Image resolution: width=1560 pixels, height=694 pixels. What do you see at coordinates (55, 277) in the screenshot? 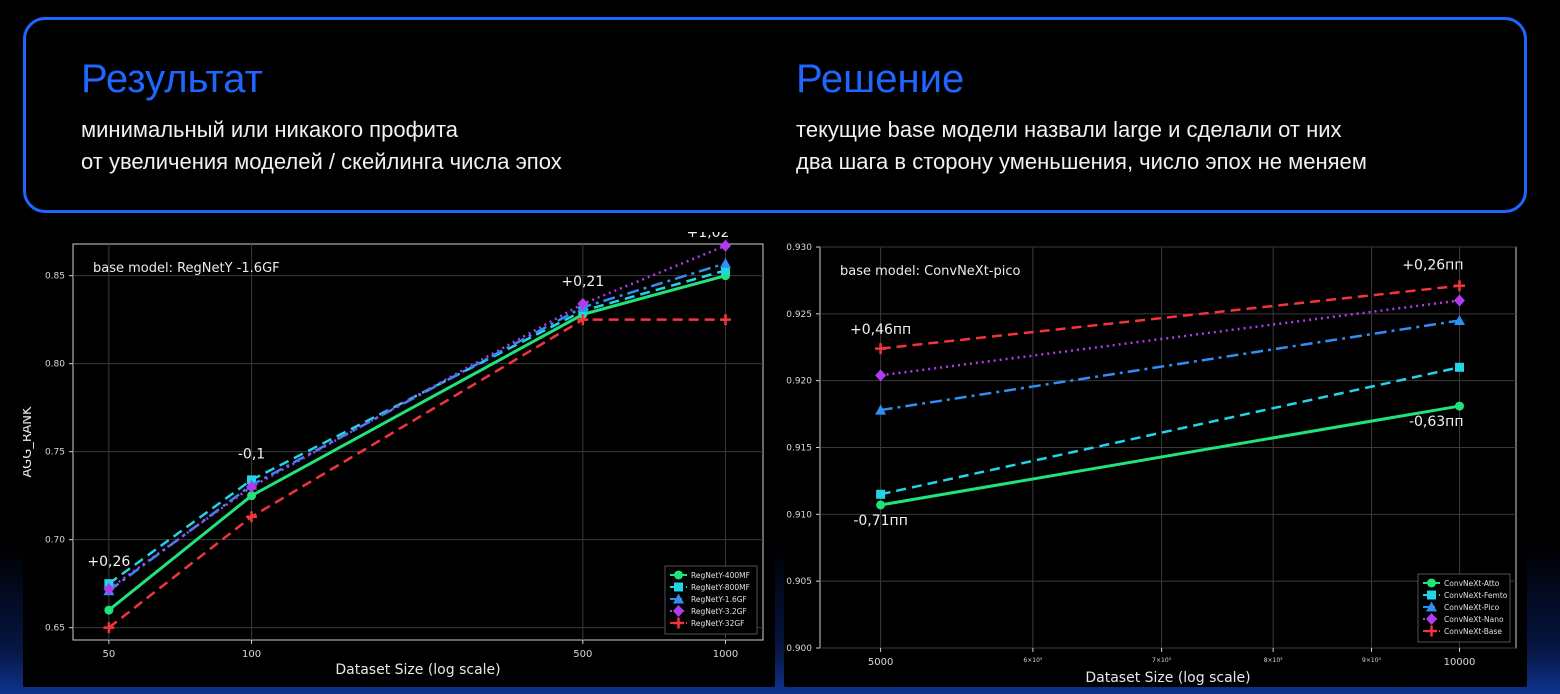
I see `y-tick-label: 0.85` at bounding box center [55, 277].